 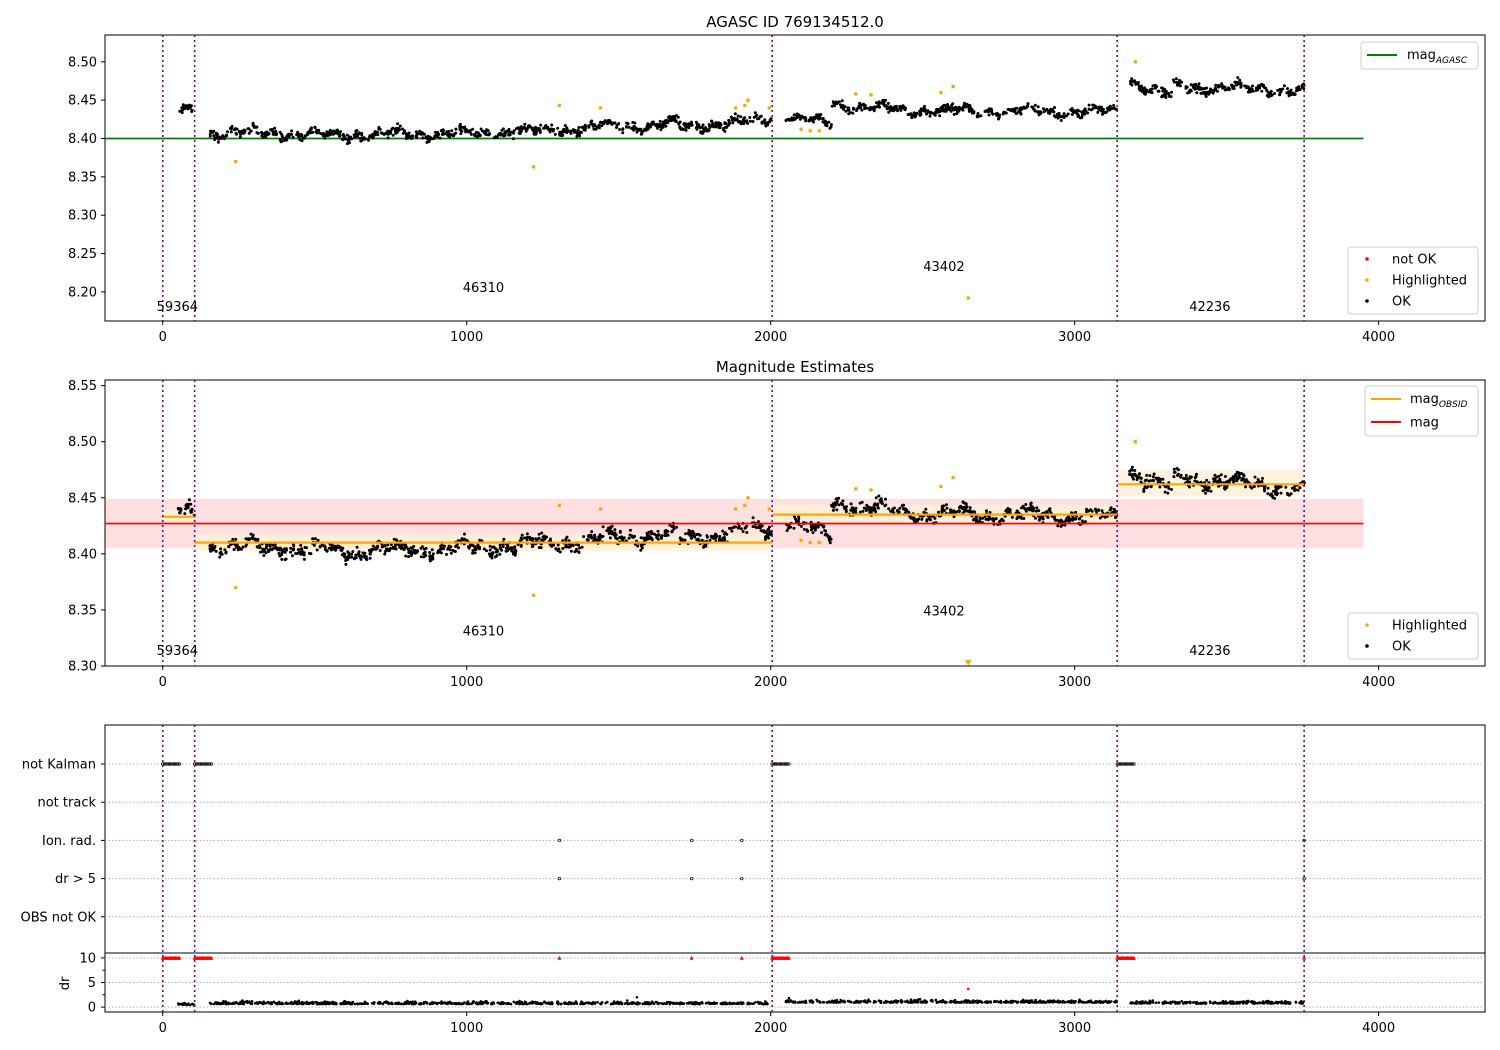 What do you see at coordinates (748, 100) in the screenshot?
I see `top-highlighted-point` at bounding box center [748, 100].